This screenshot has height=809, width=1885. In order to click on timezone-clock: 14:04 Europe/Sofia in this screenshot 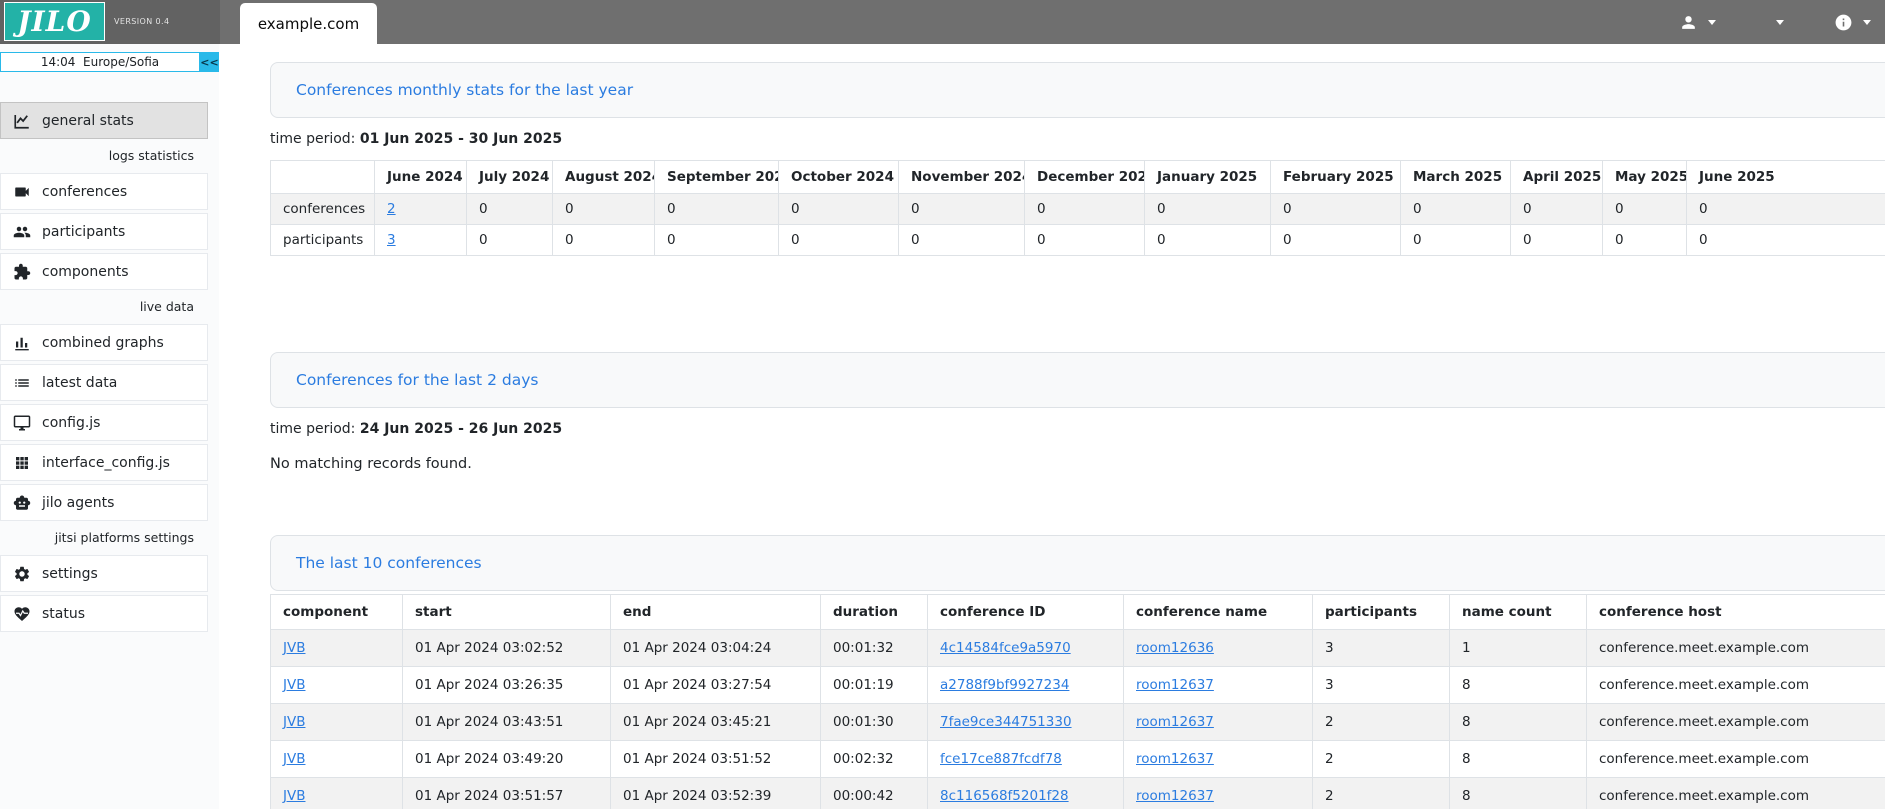, I will do `click(100, 62)`.